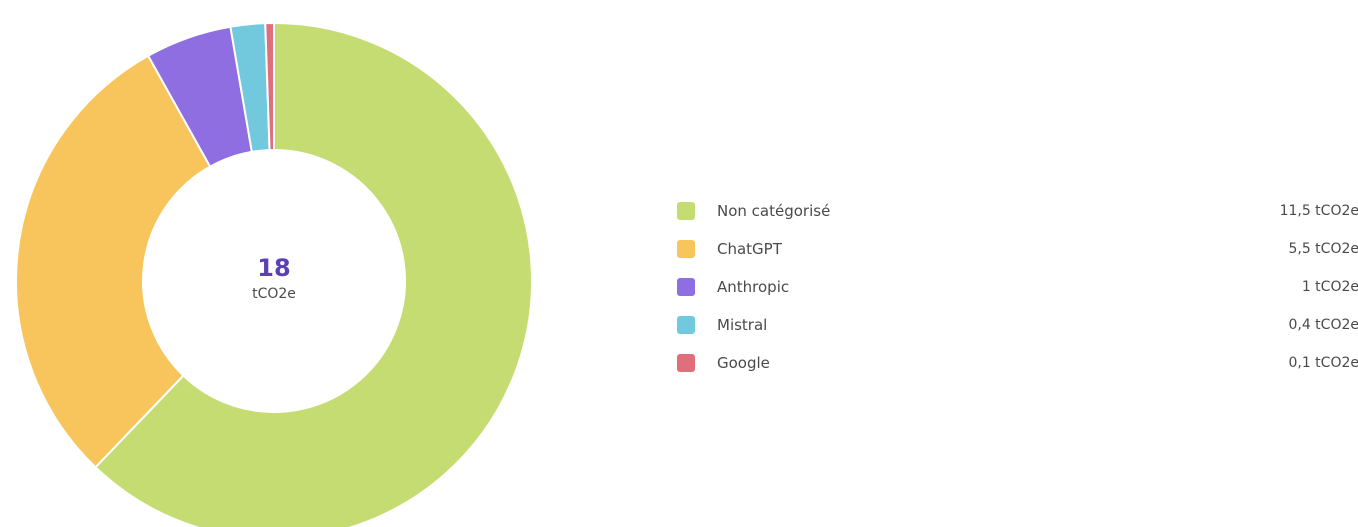 The width and height of the screenshot is (1358, 527). What do you see at coordinates (753, 287) in the screenshot?
I see `legend-label: Anthropic` at bounding box center [753, 287].